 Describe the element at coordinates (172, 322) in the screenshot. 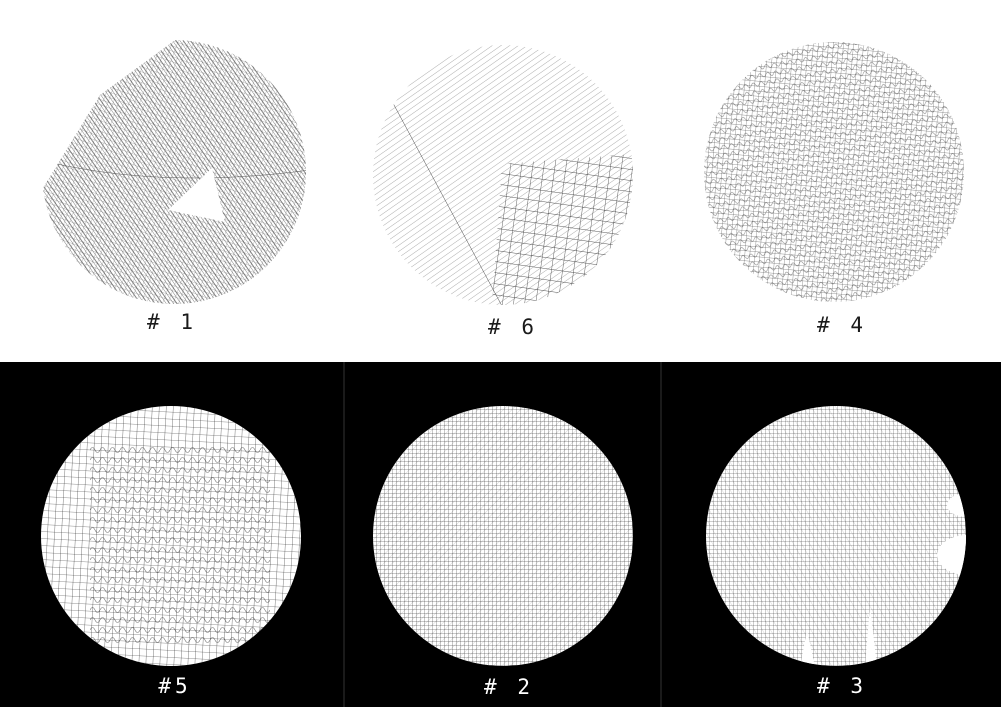

I see `panel-label-1: # 1` at that location.